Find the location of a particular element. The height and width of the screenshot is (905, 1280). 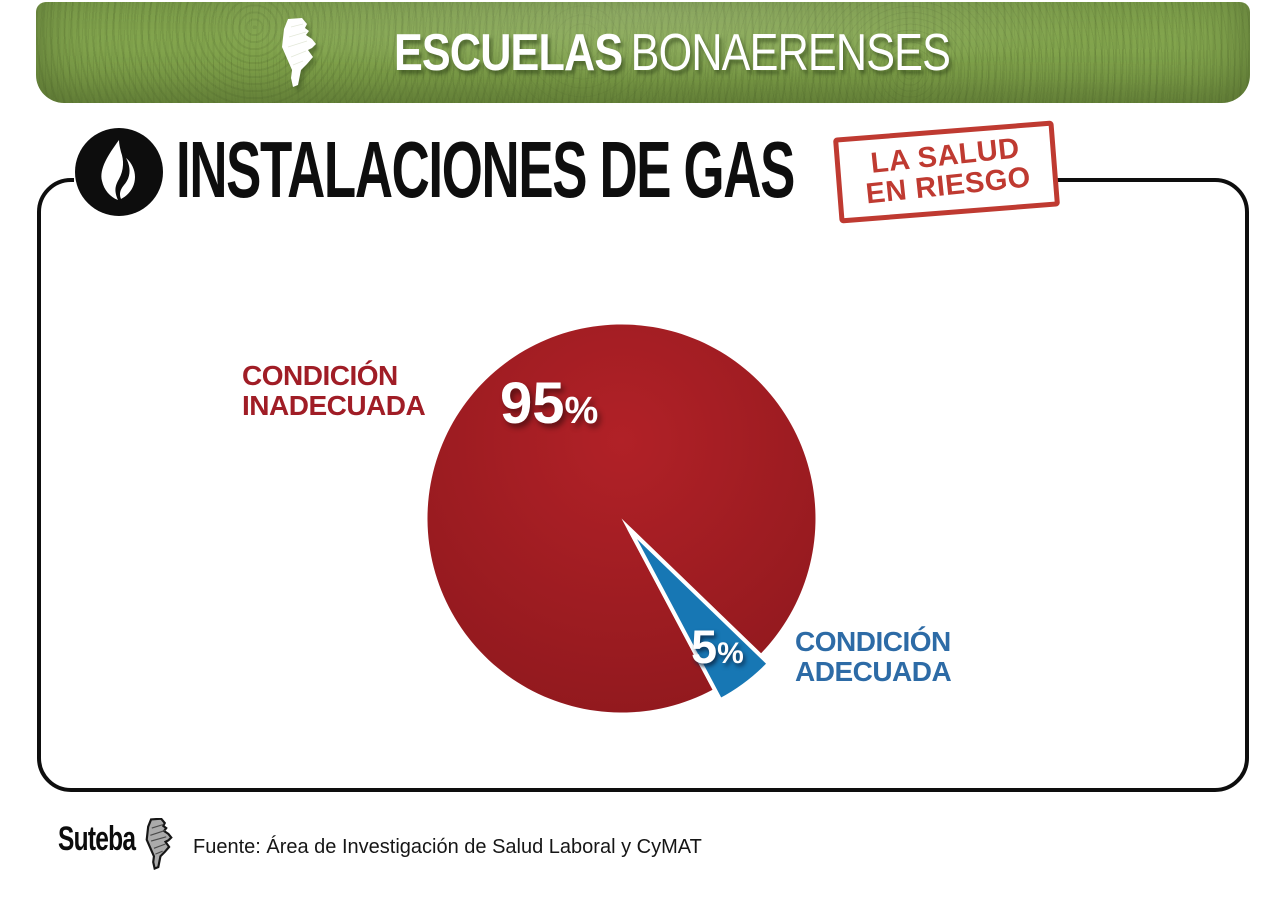

value-95-percent: 95% is located at coordinates (549, 403).